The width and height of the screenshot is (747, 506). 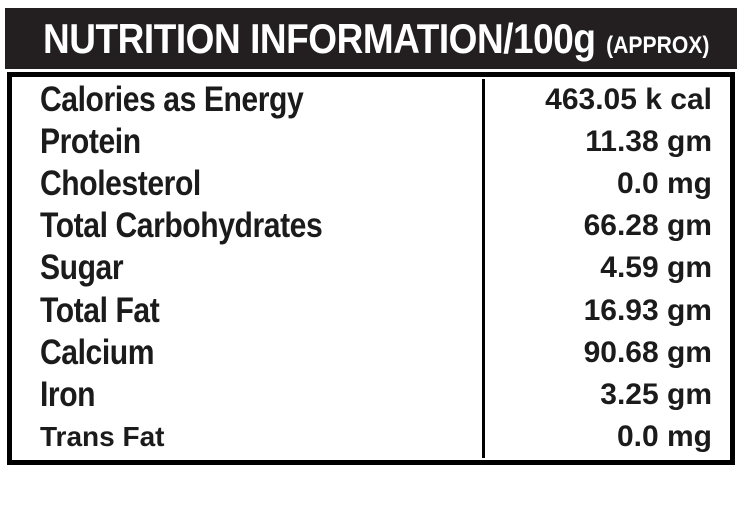 I want to click on header-bar: NUTRITION INFORMATION/100g (APPROX), so click(x=371, y=38).